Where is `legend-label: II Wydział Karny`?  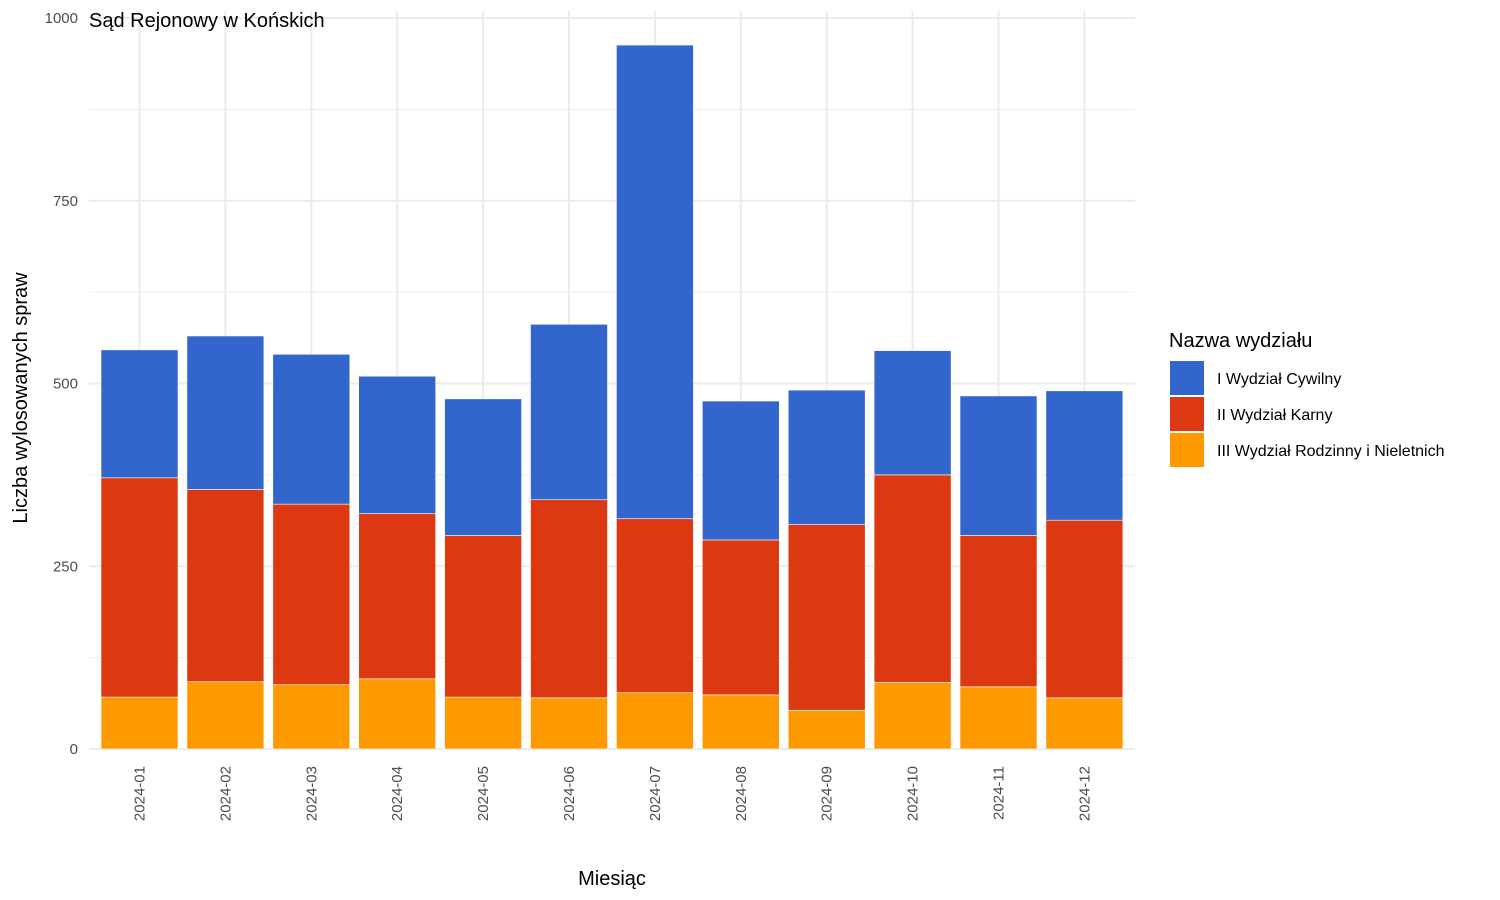 legend-label: II Wydział Karny is located at coordinates (1274, 415).